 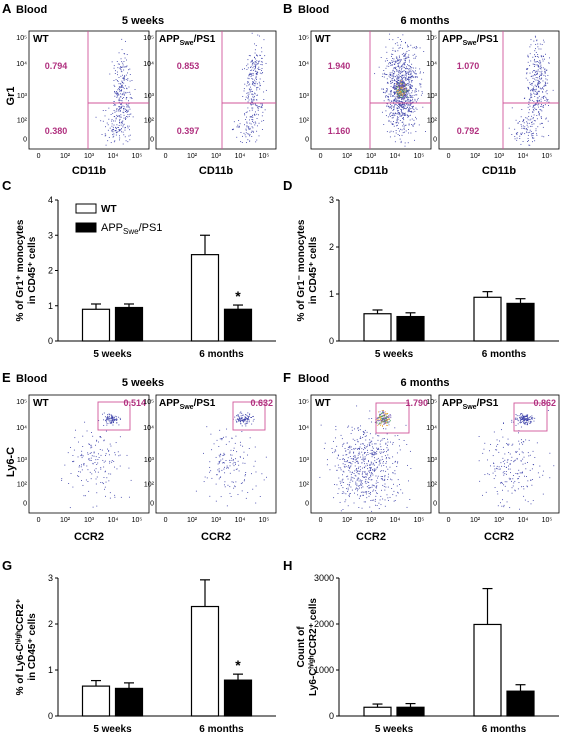 I want to click on x-category-label: 6 months, so click(x=504, y=354).